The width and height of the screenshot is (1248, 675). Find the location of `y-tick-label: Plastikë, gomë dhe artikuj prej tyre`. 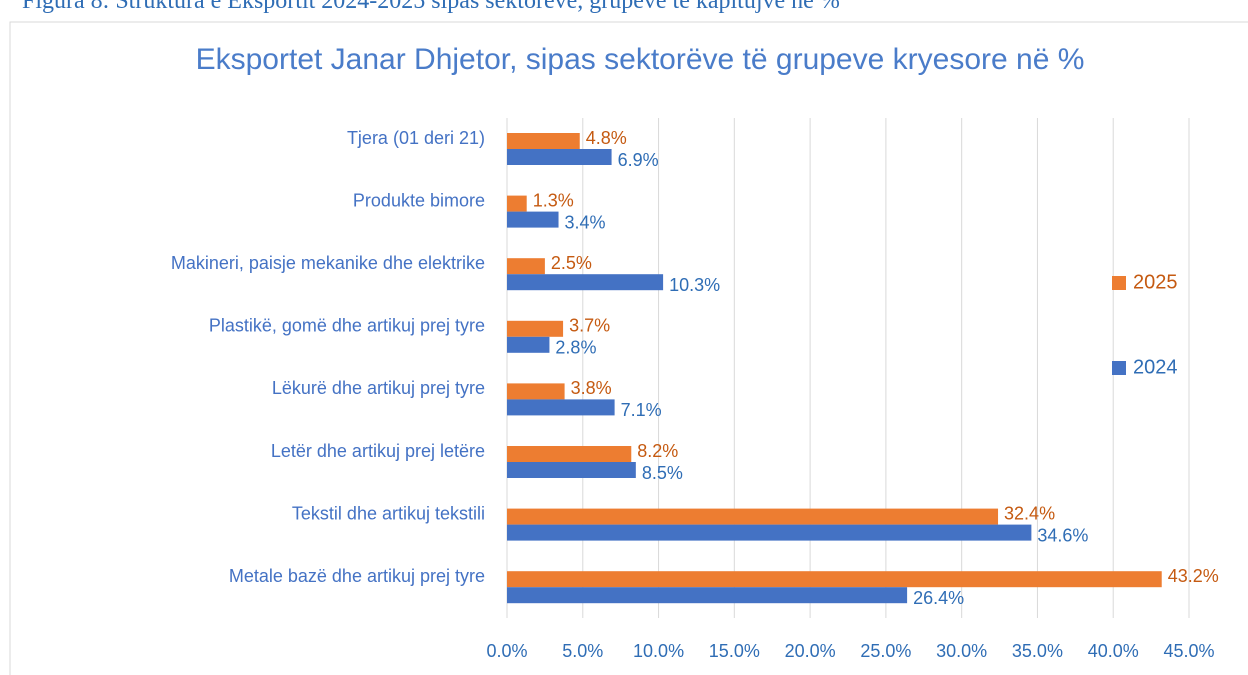

y-tick-label: Plastikë, gomë dhe artikuj prej tyre is located at coordinates (347, 326).